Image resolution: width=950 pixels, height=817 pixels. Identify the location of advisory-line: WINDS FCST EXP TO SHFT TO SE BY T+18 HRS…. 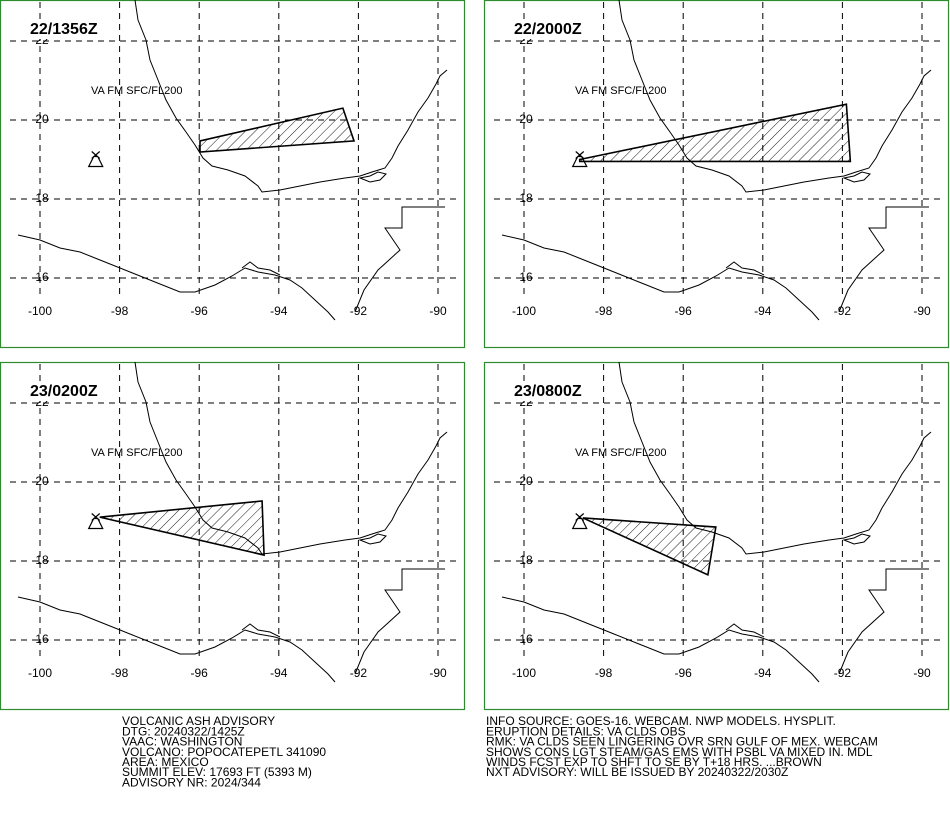
(654, 762).